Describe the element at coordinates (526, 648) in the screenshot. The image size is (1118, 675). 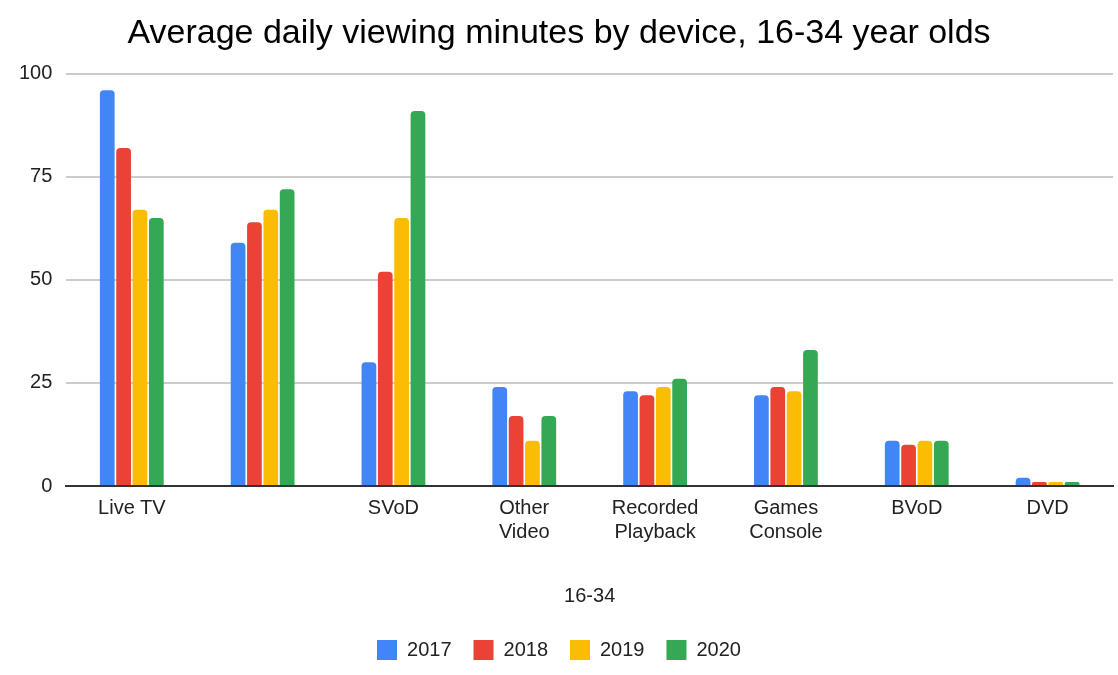
I see `legend-label: 2018` at that location.